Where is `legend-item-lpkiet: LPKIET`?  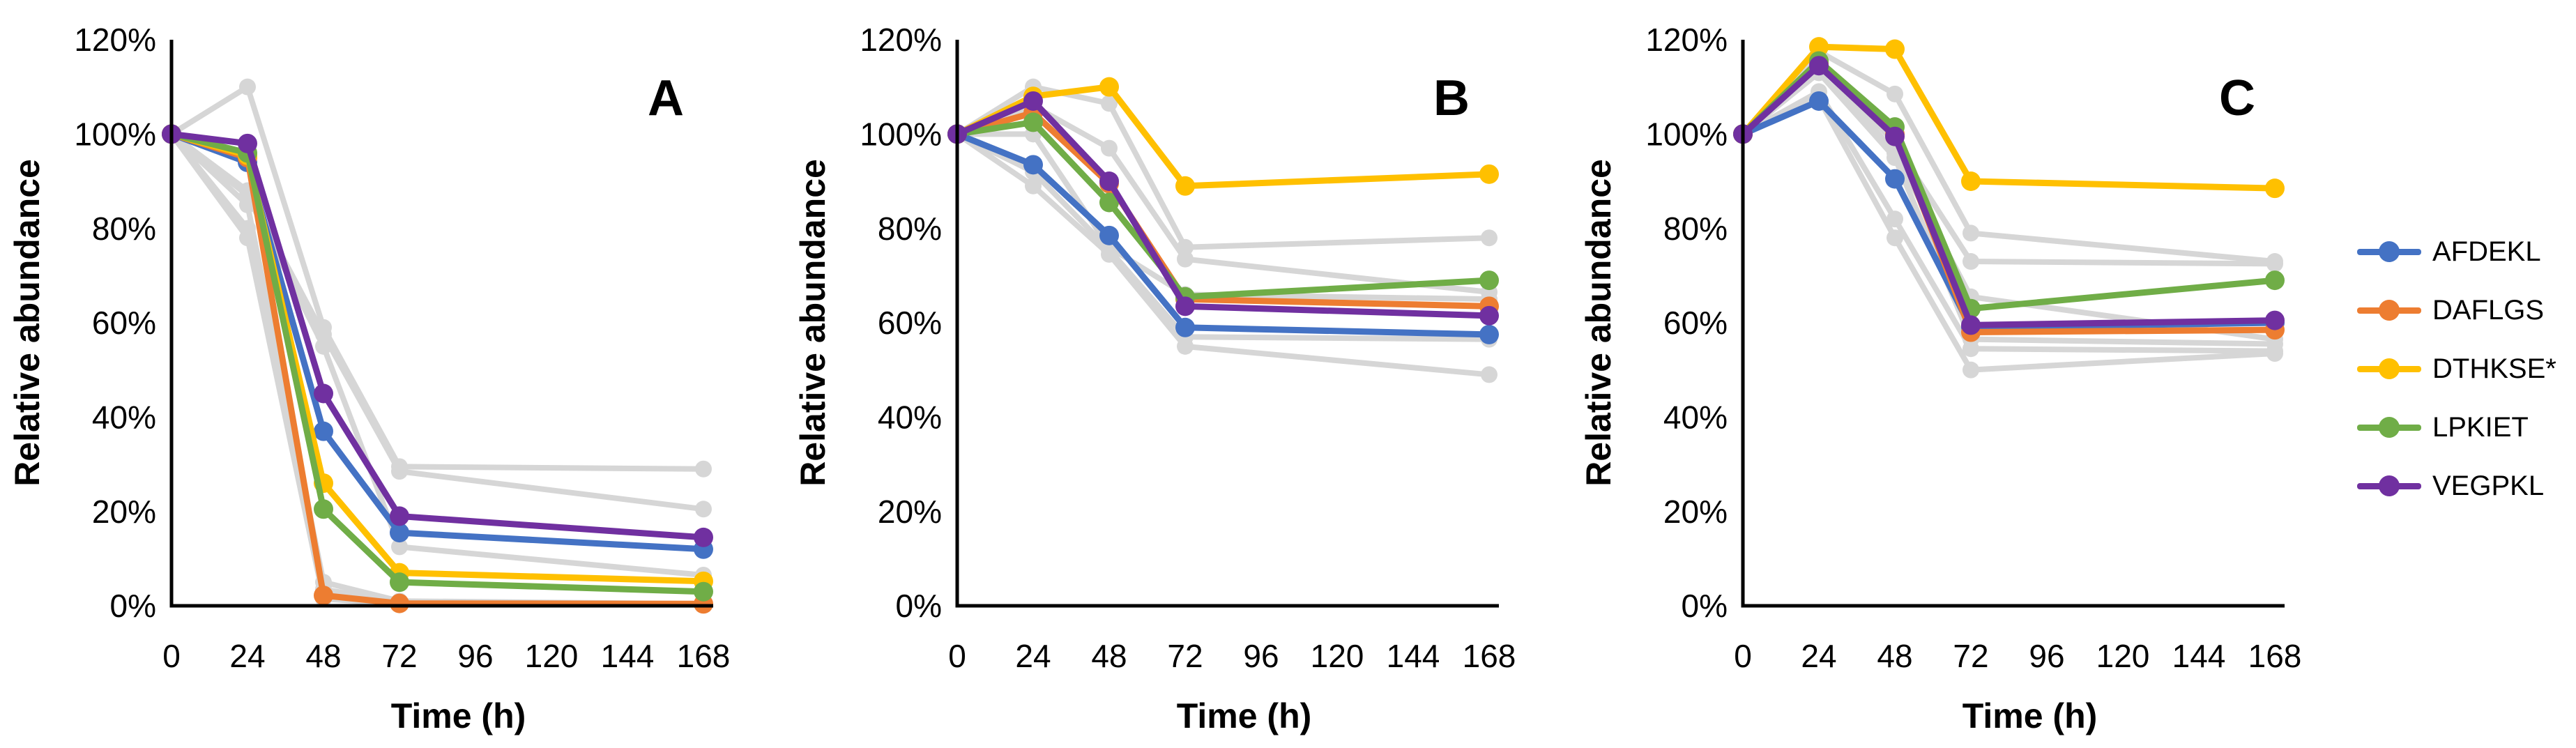
legend-item-lpkiet: LPKIET is located at coordinates (2466, 427).